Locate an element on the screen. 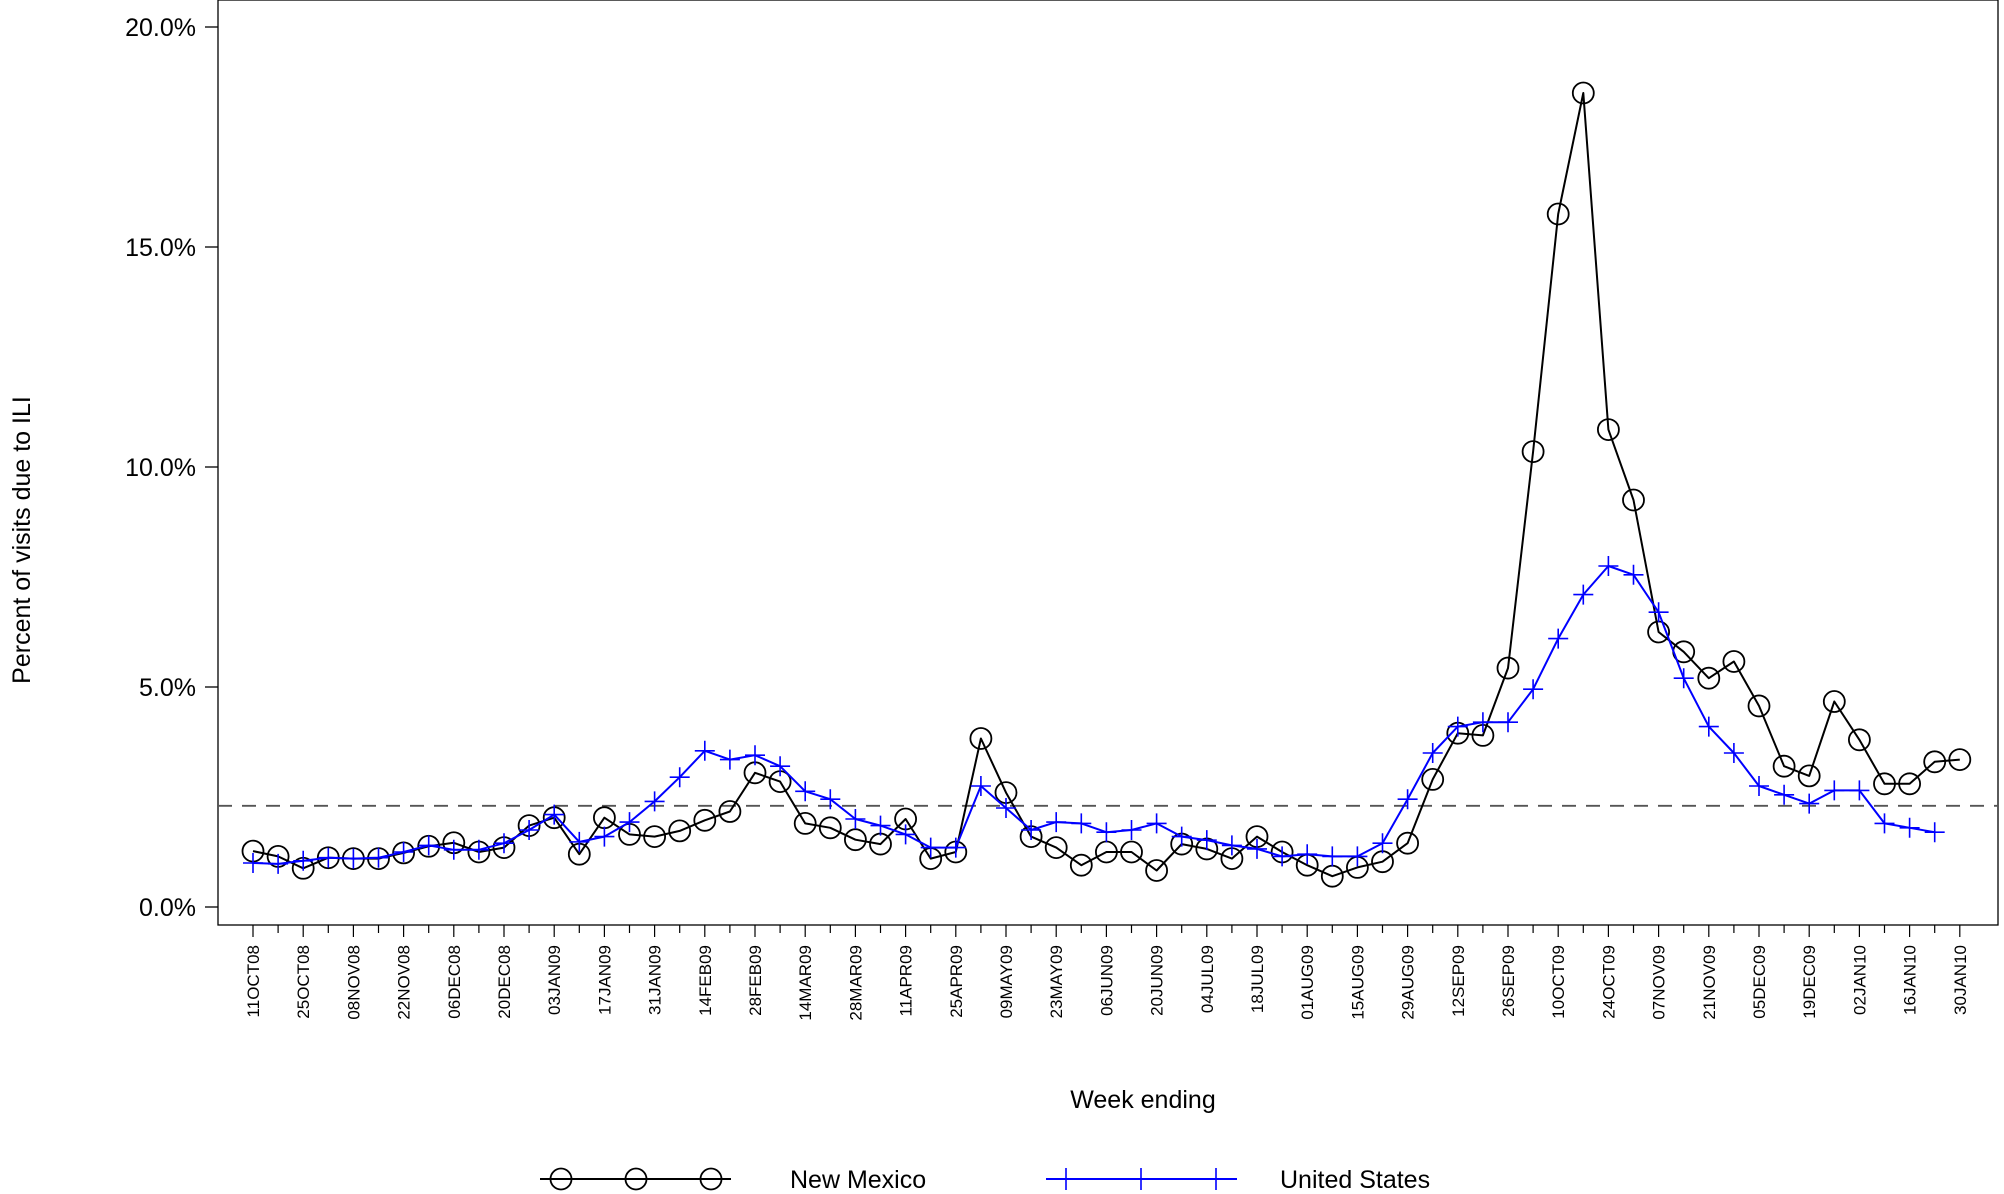  x-tick-label: 20JUN09 is located at coordinates (1157, 980).